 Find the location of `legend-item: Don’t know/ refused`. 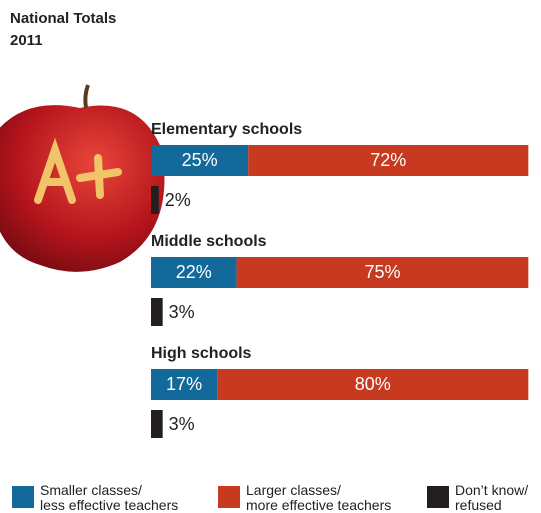

legend-item: Don’t know/ refused is located at coordinates (484, 498).